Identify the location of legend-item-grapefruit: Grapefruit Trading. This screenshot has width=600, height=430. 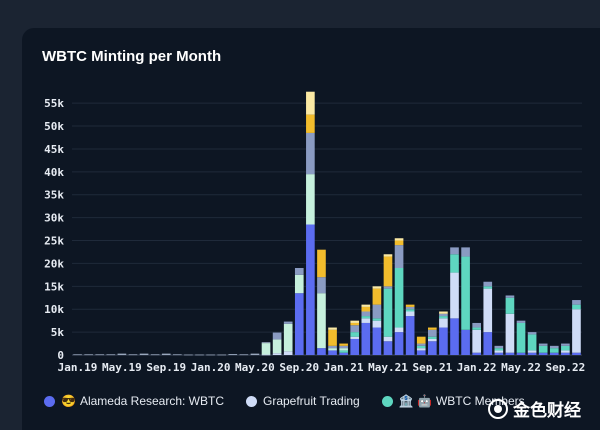
(303, 401).